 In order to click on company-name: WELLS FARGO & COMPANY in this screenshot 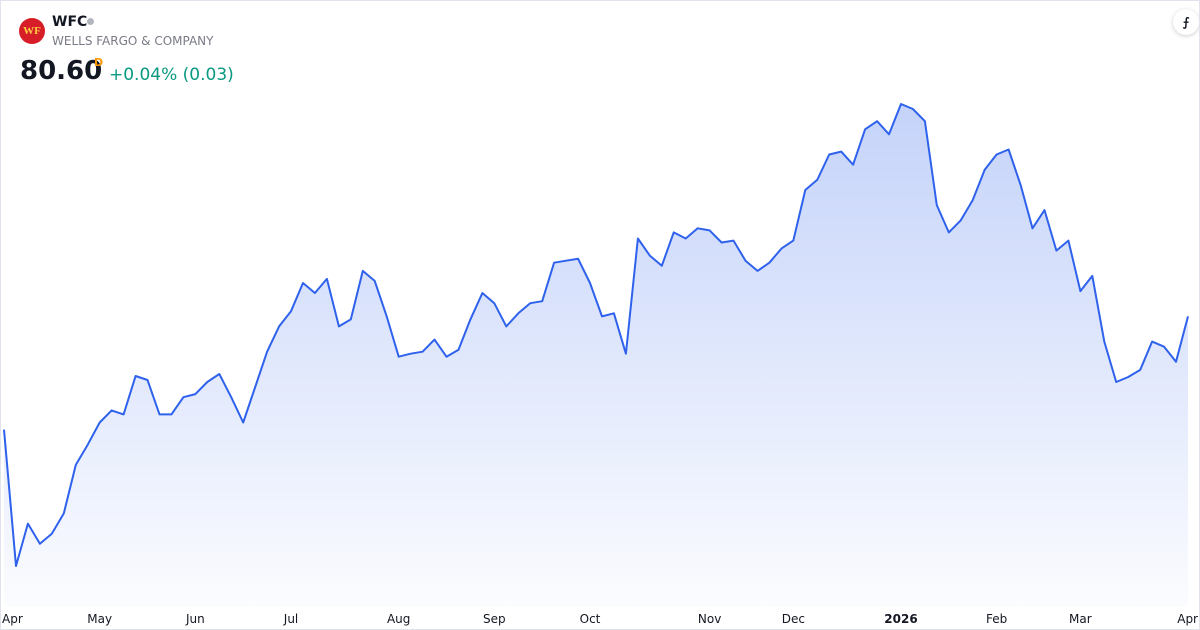, I will do `click(133, 41)`.